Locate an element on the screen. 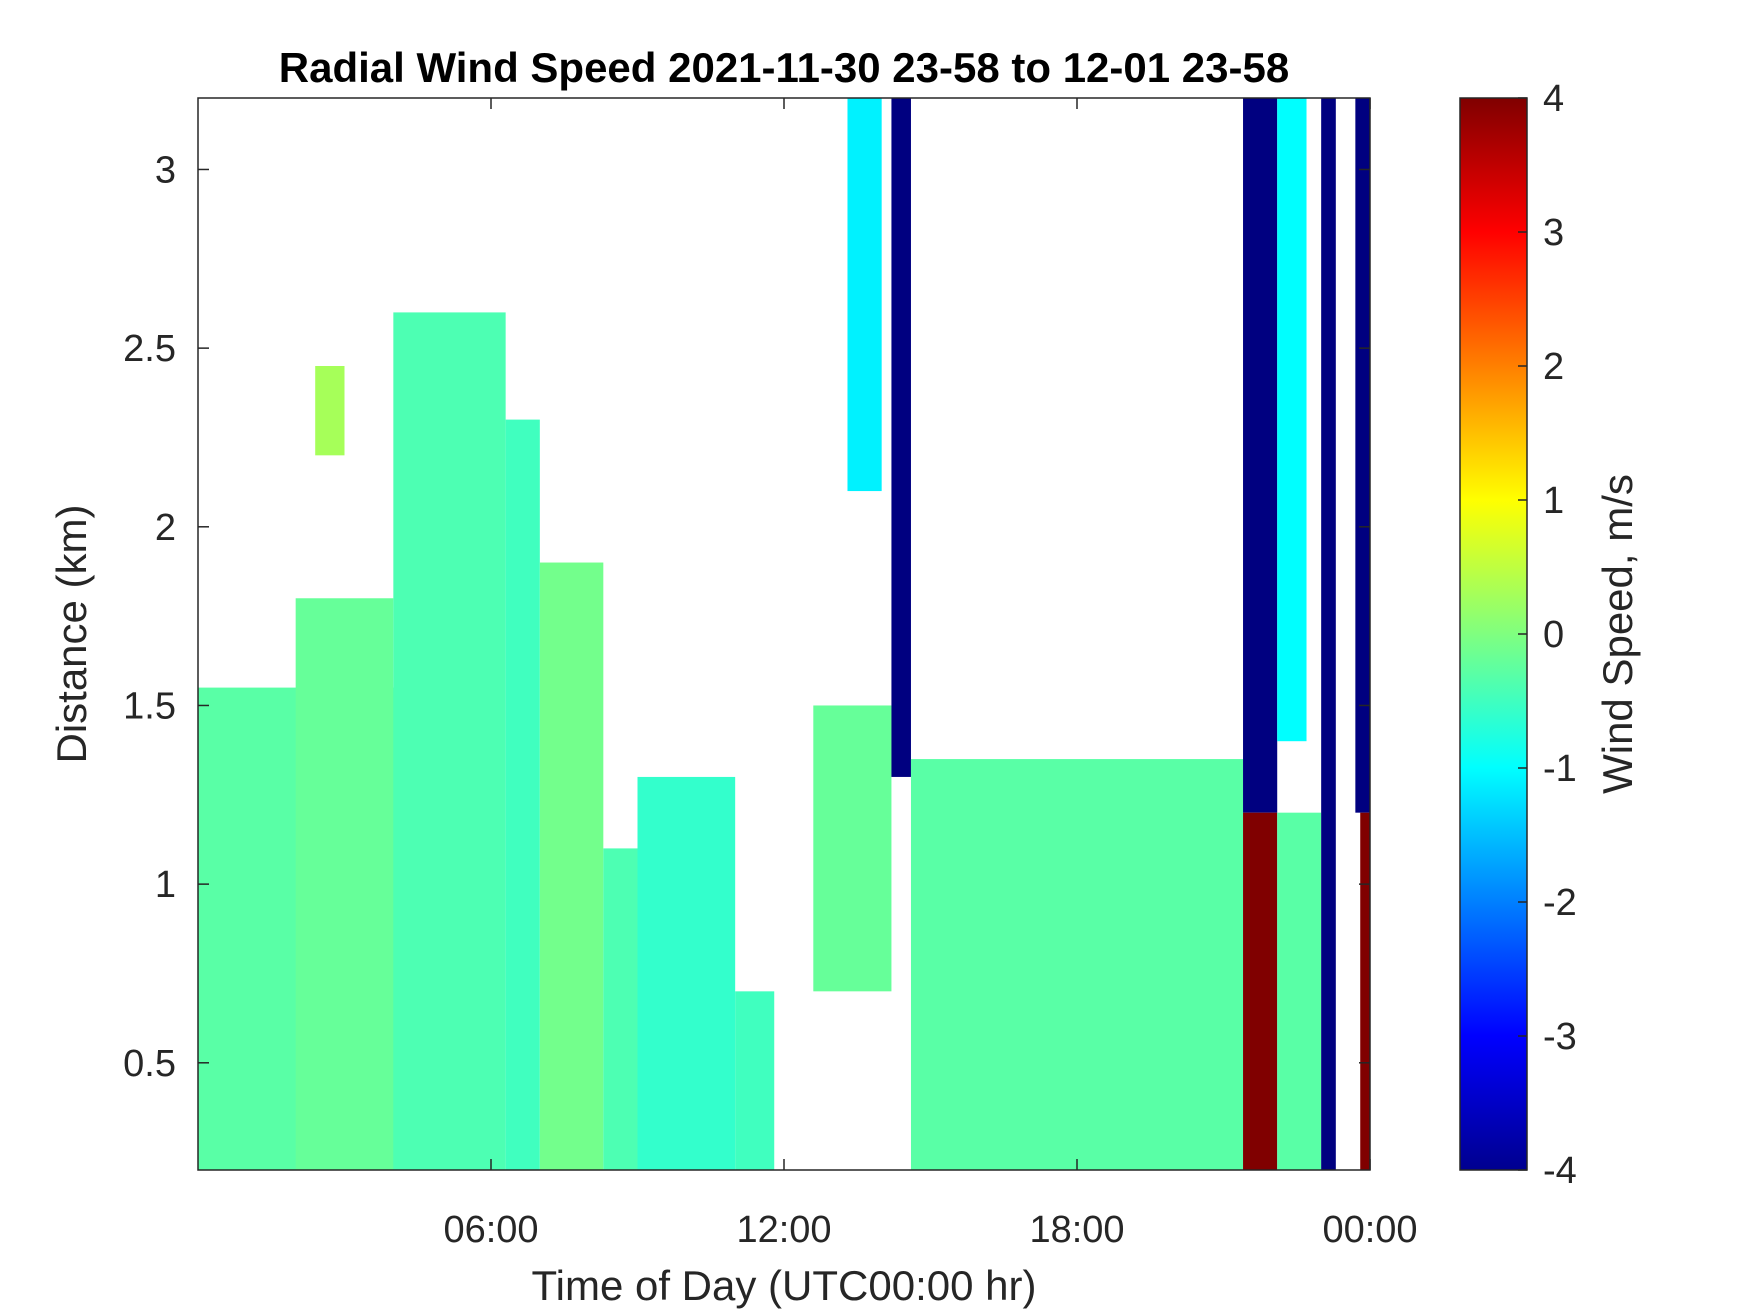 The image size is (1750, 1313). colorbar-tick-label: 4 is located at coordinates (1553, 99).